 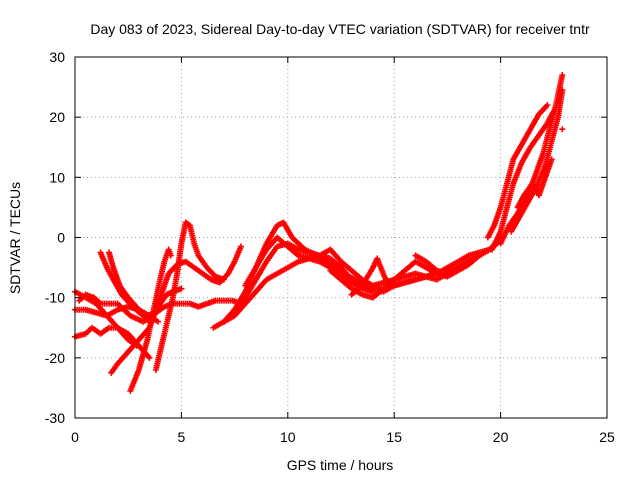 I want to click on y-tick-label: 30, so click(x=57, y=57).